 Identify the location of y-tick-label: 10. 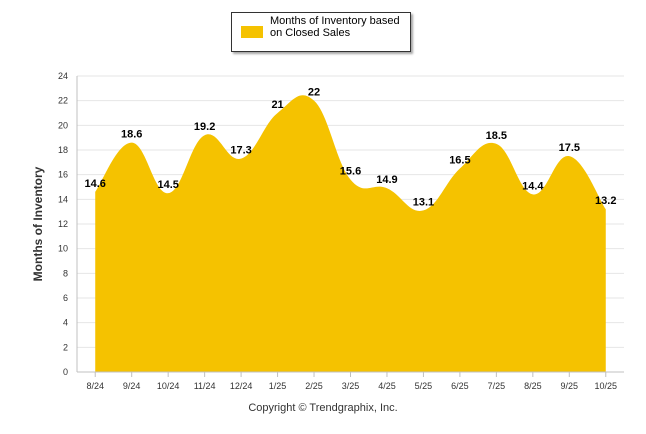
(63, 249).